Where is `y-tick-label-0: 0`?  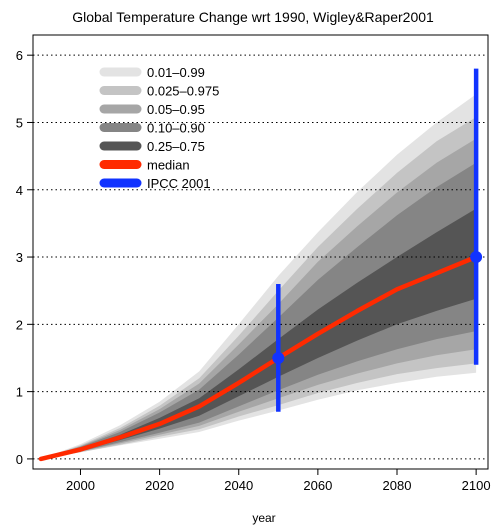 y-tick-label-0: 0 is located at coordinates (19, 459).